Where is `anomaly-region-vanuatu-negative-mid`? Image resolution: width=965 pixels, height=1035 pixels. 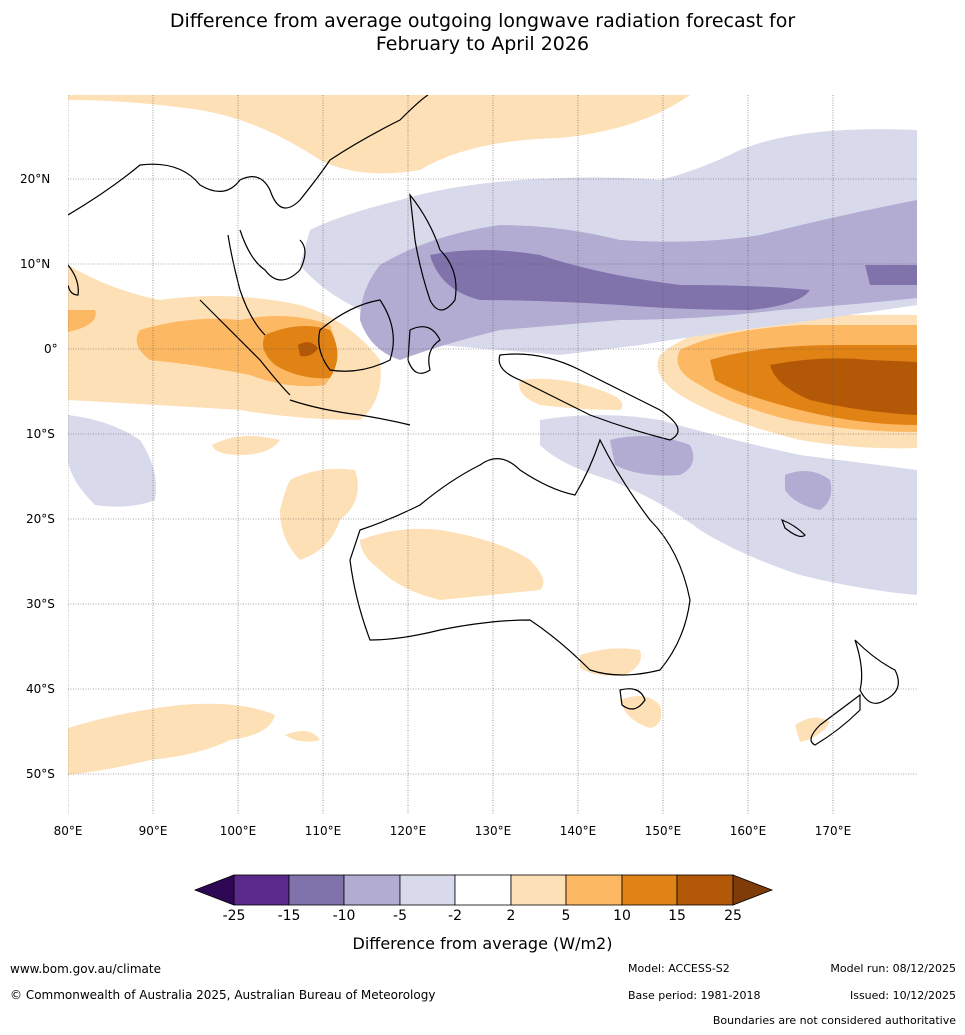 anomaly-region-vanuatu-negative-mid is located at coordinates (808, 490).